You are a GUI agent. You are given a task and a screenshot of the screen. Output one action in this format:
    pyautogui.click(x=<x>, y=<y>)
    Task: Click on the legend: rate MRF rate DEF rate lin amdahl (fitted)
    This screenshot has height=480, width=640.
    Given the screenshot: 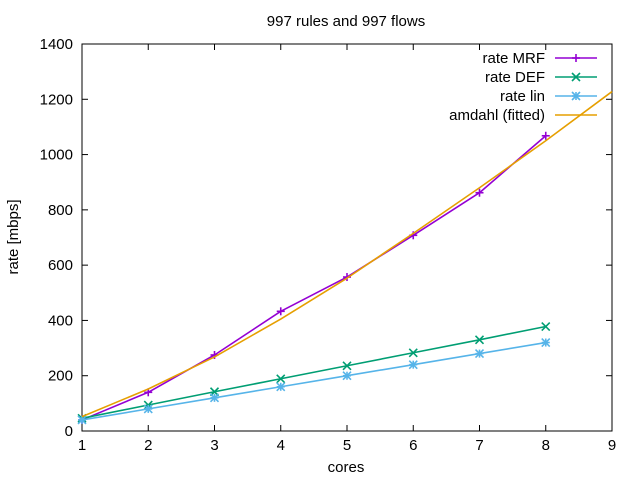 What is the action you would take?
    pyautogui.click(x=523, y=87)
    